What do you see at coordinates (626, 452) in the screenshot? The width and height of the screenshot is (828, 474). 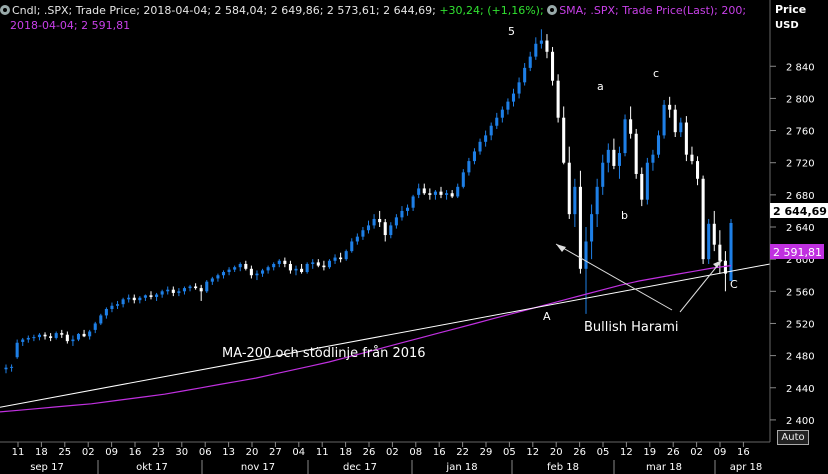 I see `time-tick-label: 12` at bounding box center [626, 452].